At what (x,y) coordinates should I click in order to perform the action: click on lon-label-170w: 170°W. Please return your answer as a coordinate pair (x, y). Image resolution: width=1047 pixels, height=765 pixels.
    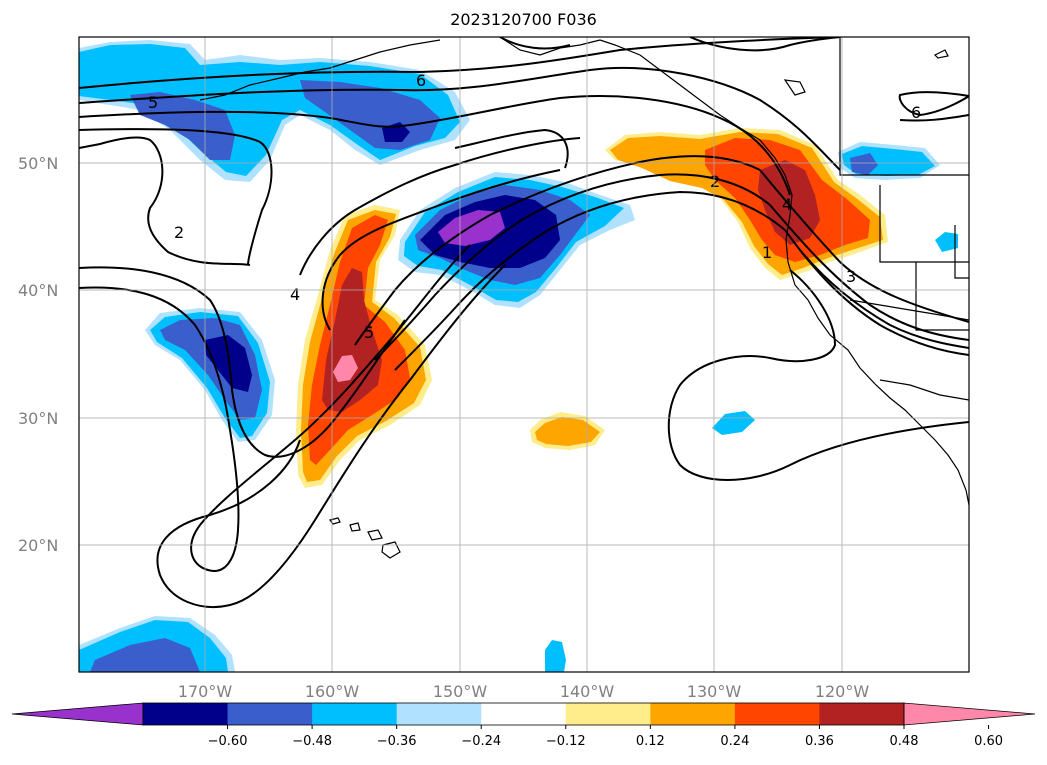
    Looking at the image, I should click on (205, 691).